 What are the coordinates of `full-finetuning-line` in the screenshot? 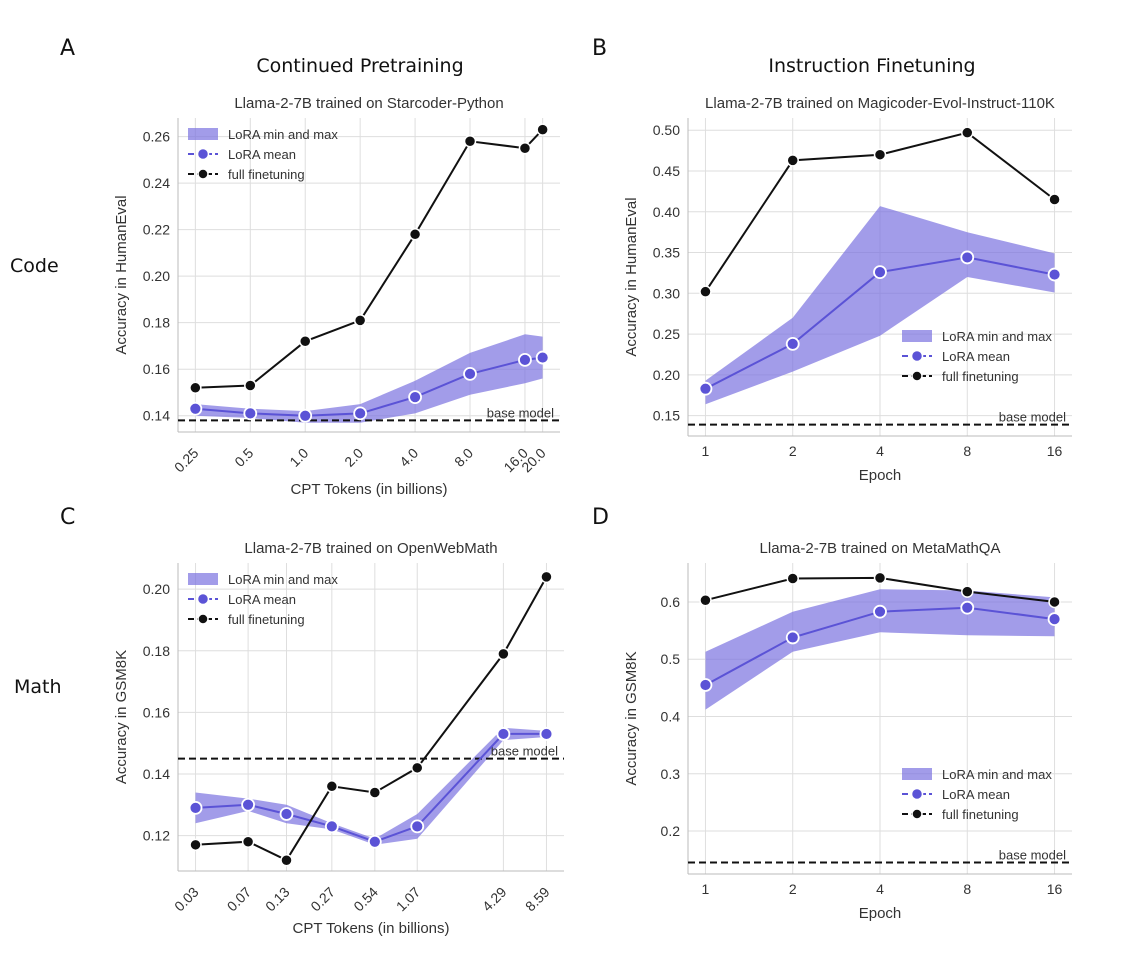 It's located at (371, 719).